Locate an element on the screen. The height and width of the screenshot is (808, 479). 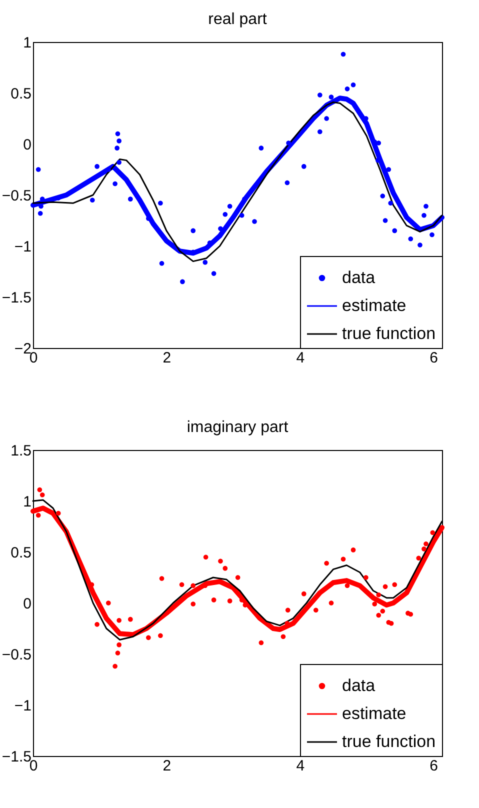
chart-title: imaginary part is located at coordinates (237, 427).